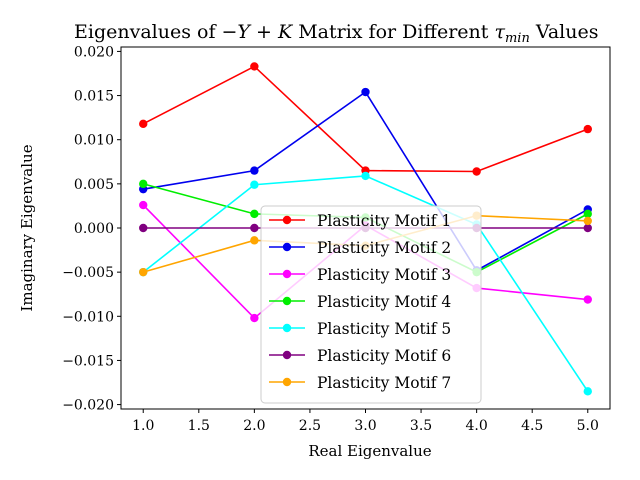 The height and width of the screenshot is (480, 640). Describe the element at coordinates (477, 426) in the screenshot. I see `x-tick-label: 4.0` at that location.